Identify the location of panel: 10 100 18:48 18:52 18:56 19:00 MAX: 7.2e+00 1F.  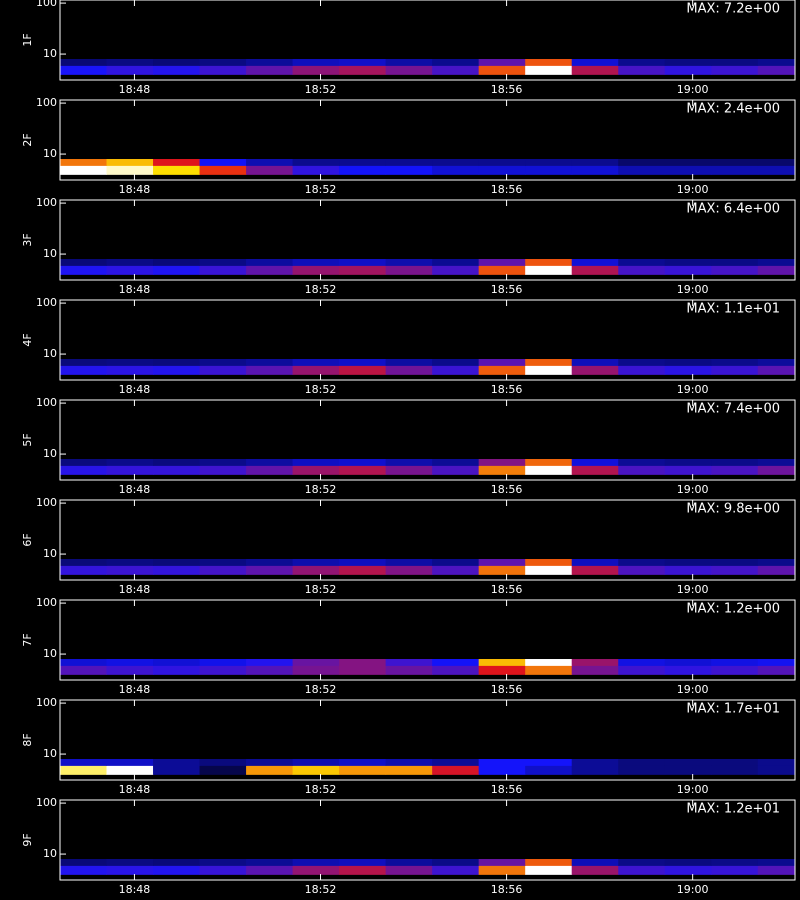
(408, 48).